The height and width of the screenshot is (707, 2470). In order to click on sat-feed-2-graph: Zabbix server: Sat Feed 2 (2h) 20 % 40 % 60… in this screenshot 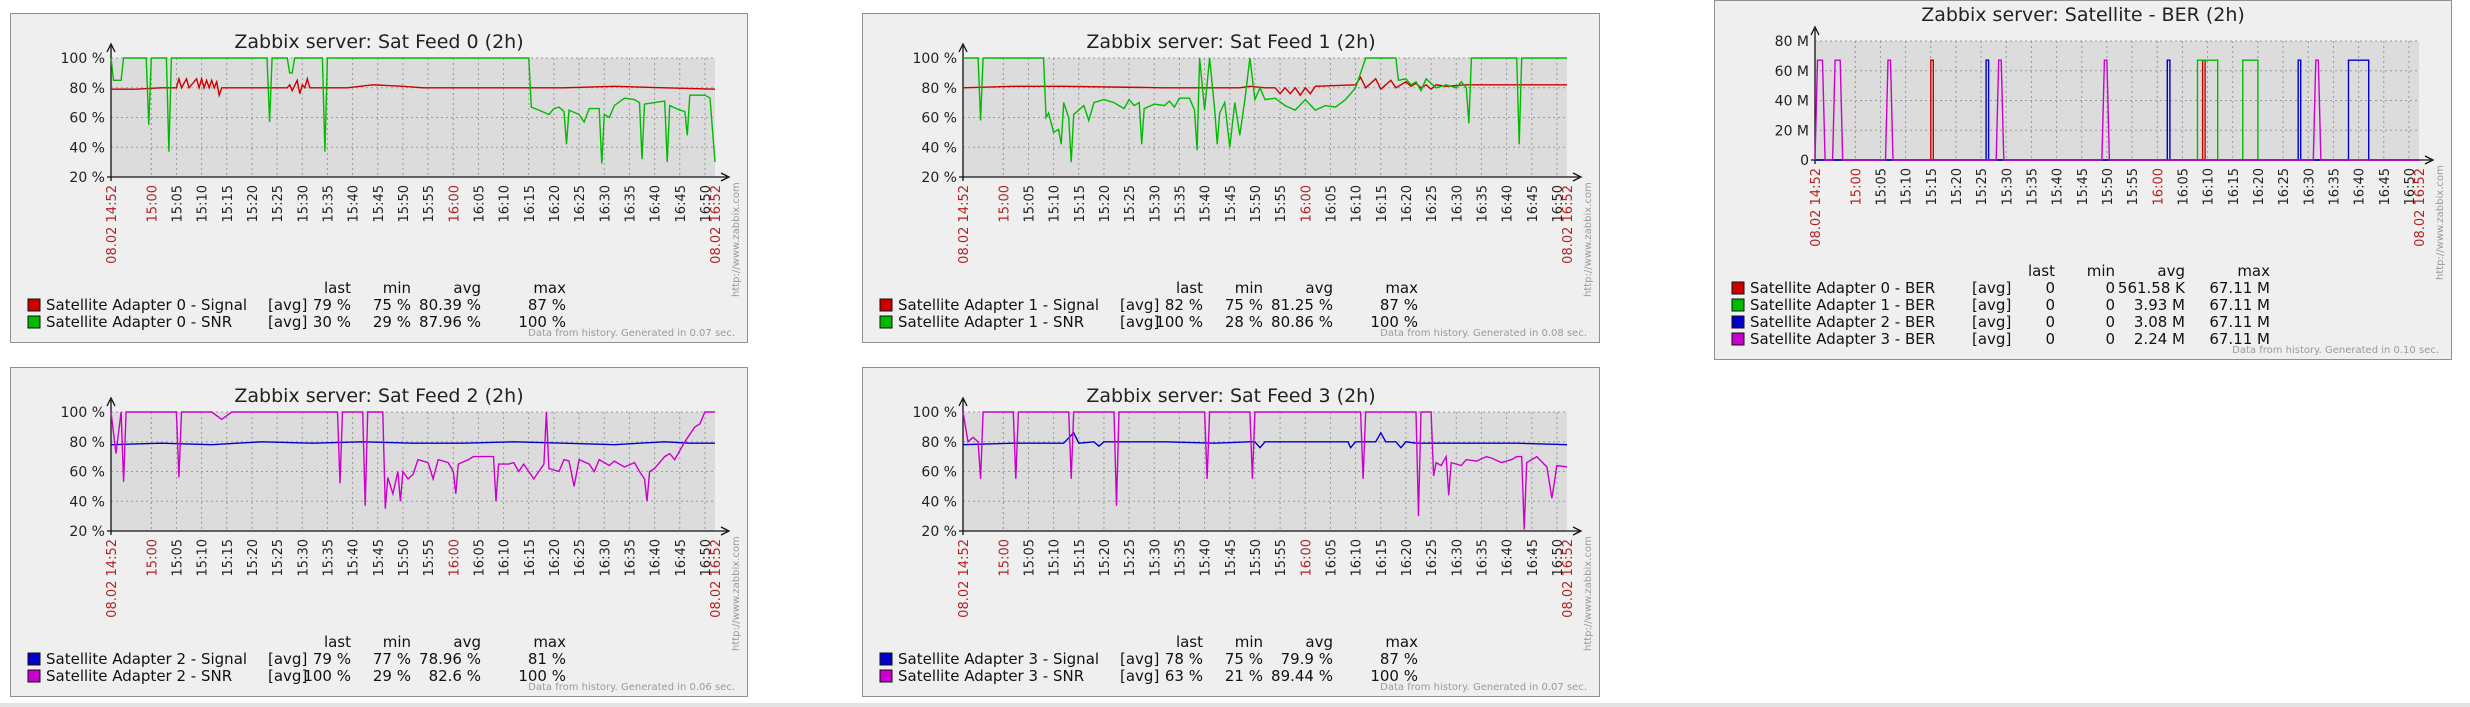, I will do `click(379, 532)`.